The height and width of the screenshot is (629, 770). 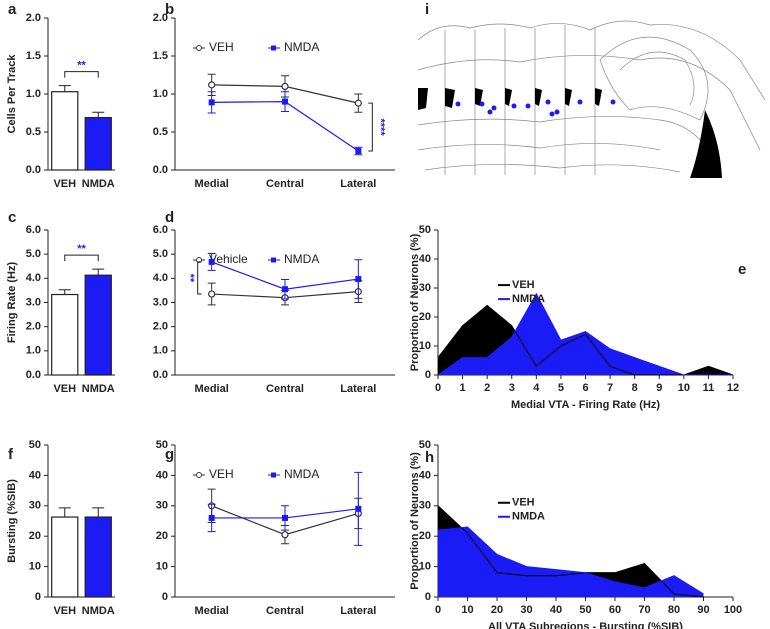 I want to click on series-line, so click(x=570, y=560).